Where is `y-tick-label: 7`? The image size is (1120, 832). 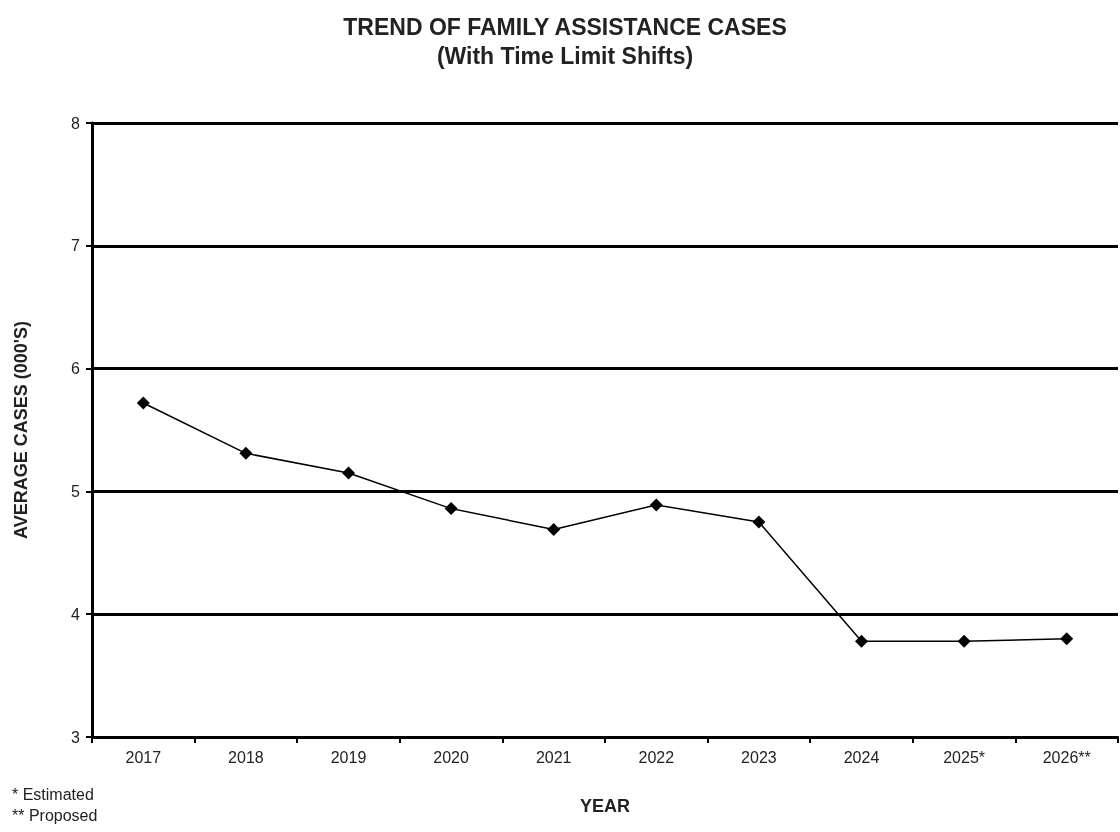 y-tick-label: 7 is located at coordinates (76, 246).